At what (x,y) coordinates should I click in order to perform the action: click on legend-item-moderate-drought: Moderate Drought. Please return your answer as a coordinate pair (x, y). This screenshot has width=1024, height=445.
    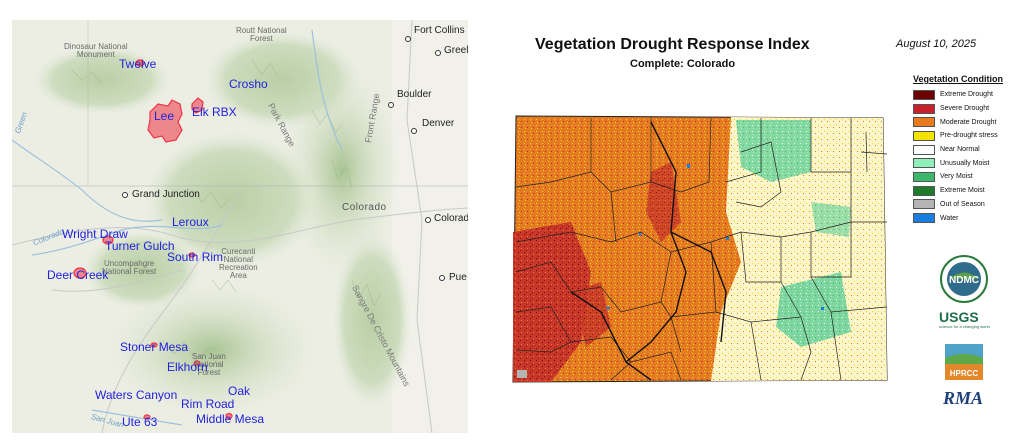
    Looking at the image, I should click on (968, 122).